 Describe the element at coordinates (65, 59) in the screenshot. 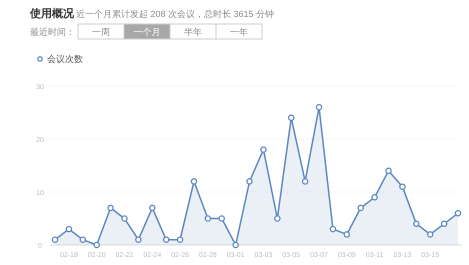

I see `legend-label: 会议次数` at that location.